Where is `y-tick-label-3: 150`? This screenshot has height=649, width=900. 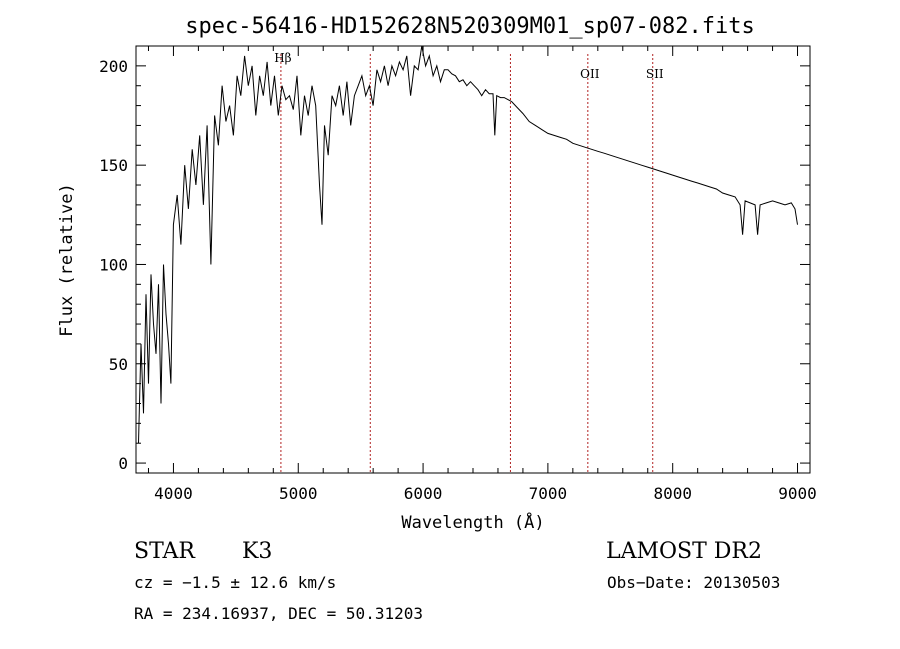 y-tick-label-3: 150 is located at coordinates (113, 165).